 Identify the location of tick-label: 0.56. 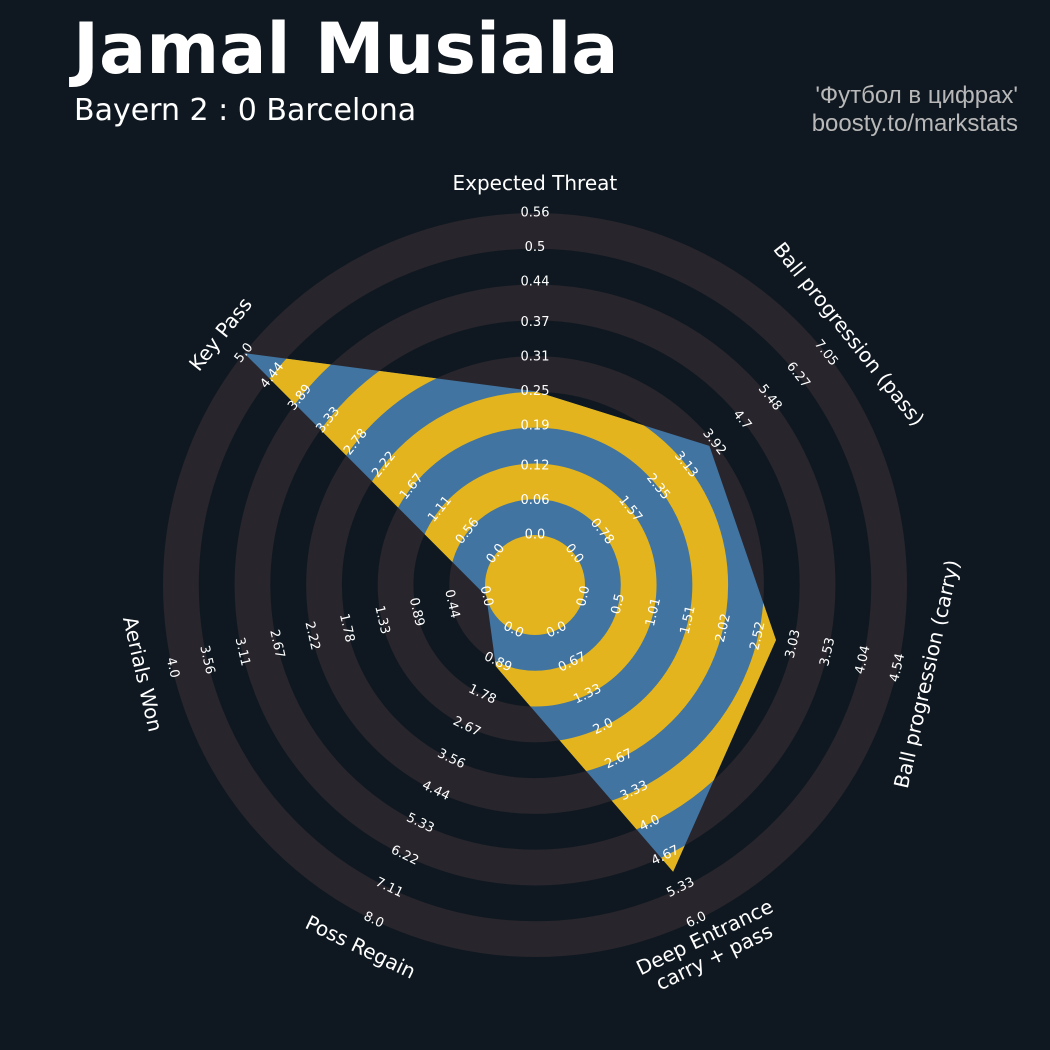
(535, 213).